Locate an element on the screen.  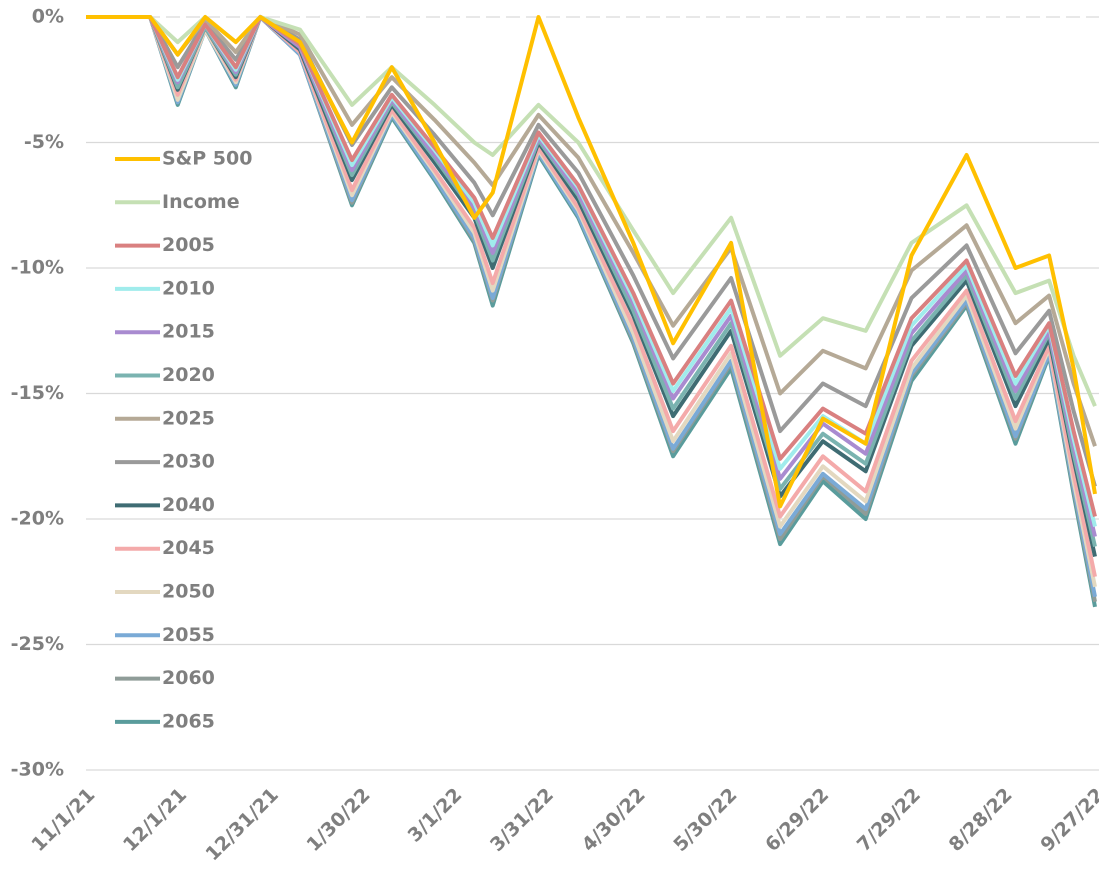
y-tick-label: -20% is located at coordinates (37, 519).